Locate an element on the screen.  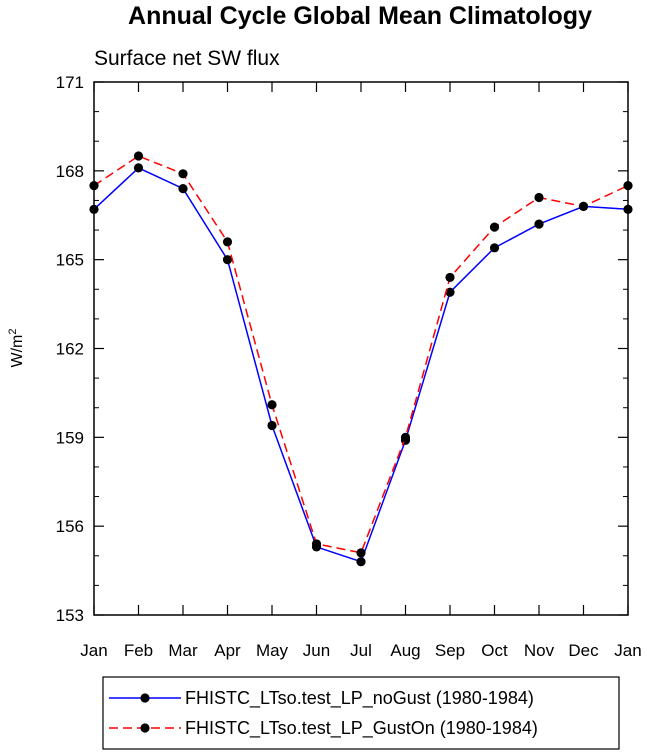
x-tick-label: Jul is located at coordinates (361, 650).